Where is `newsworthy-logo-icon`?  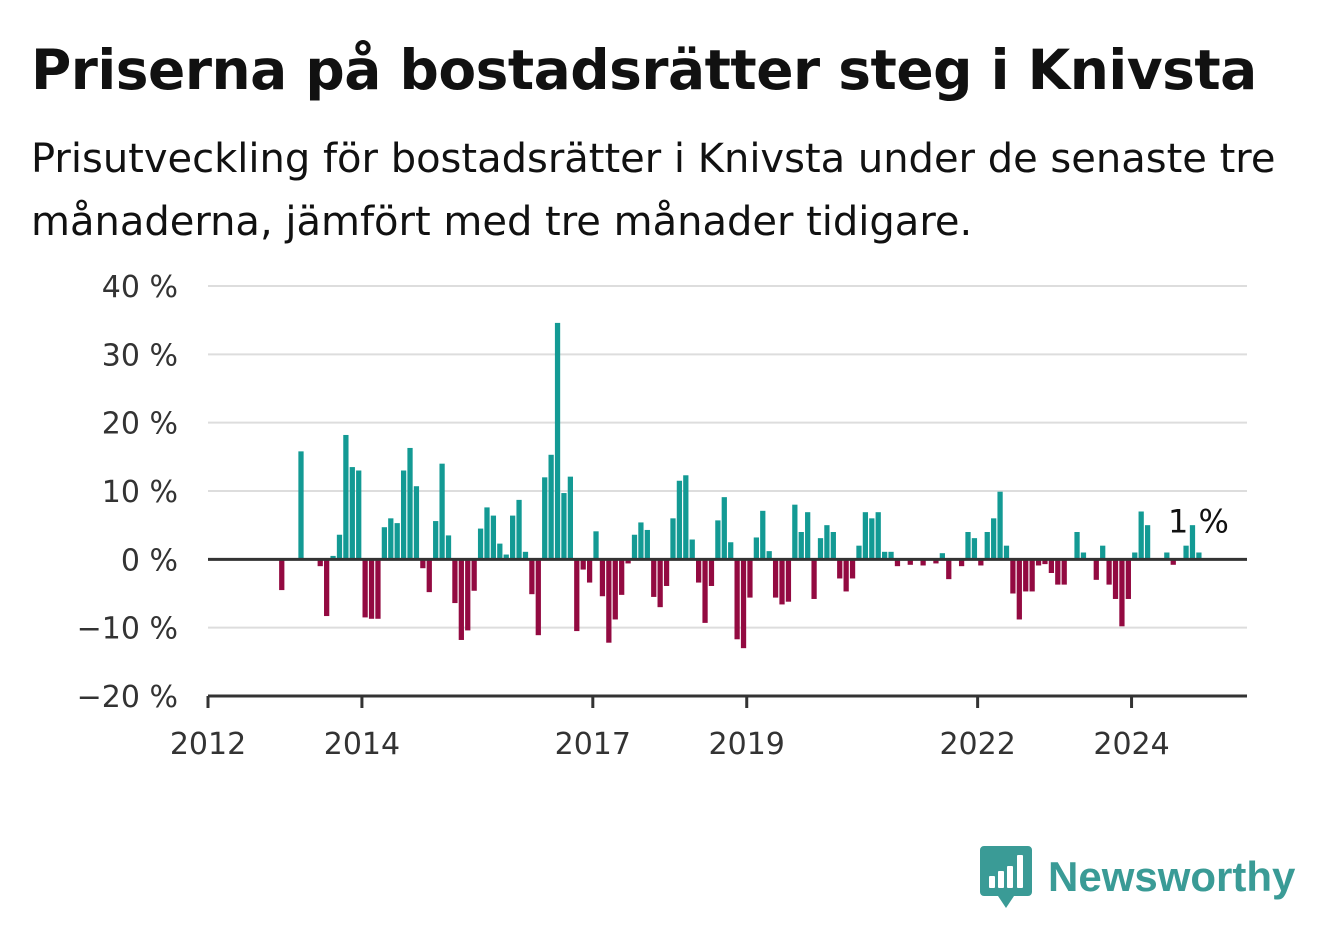
newsworthy-logo-icon is located at coordinates (1006, 877).